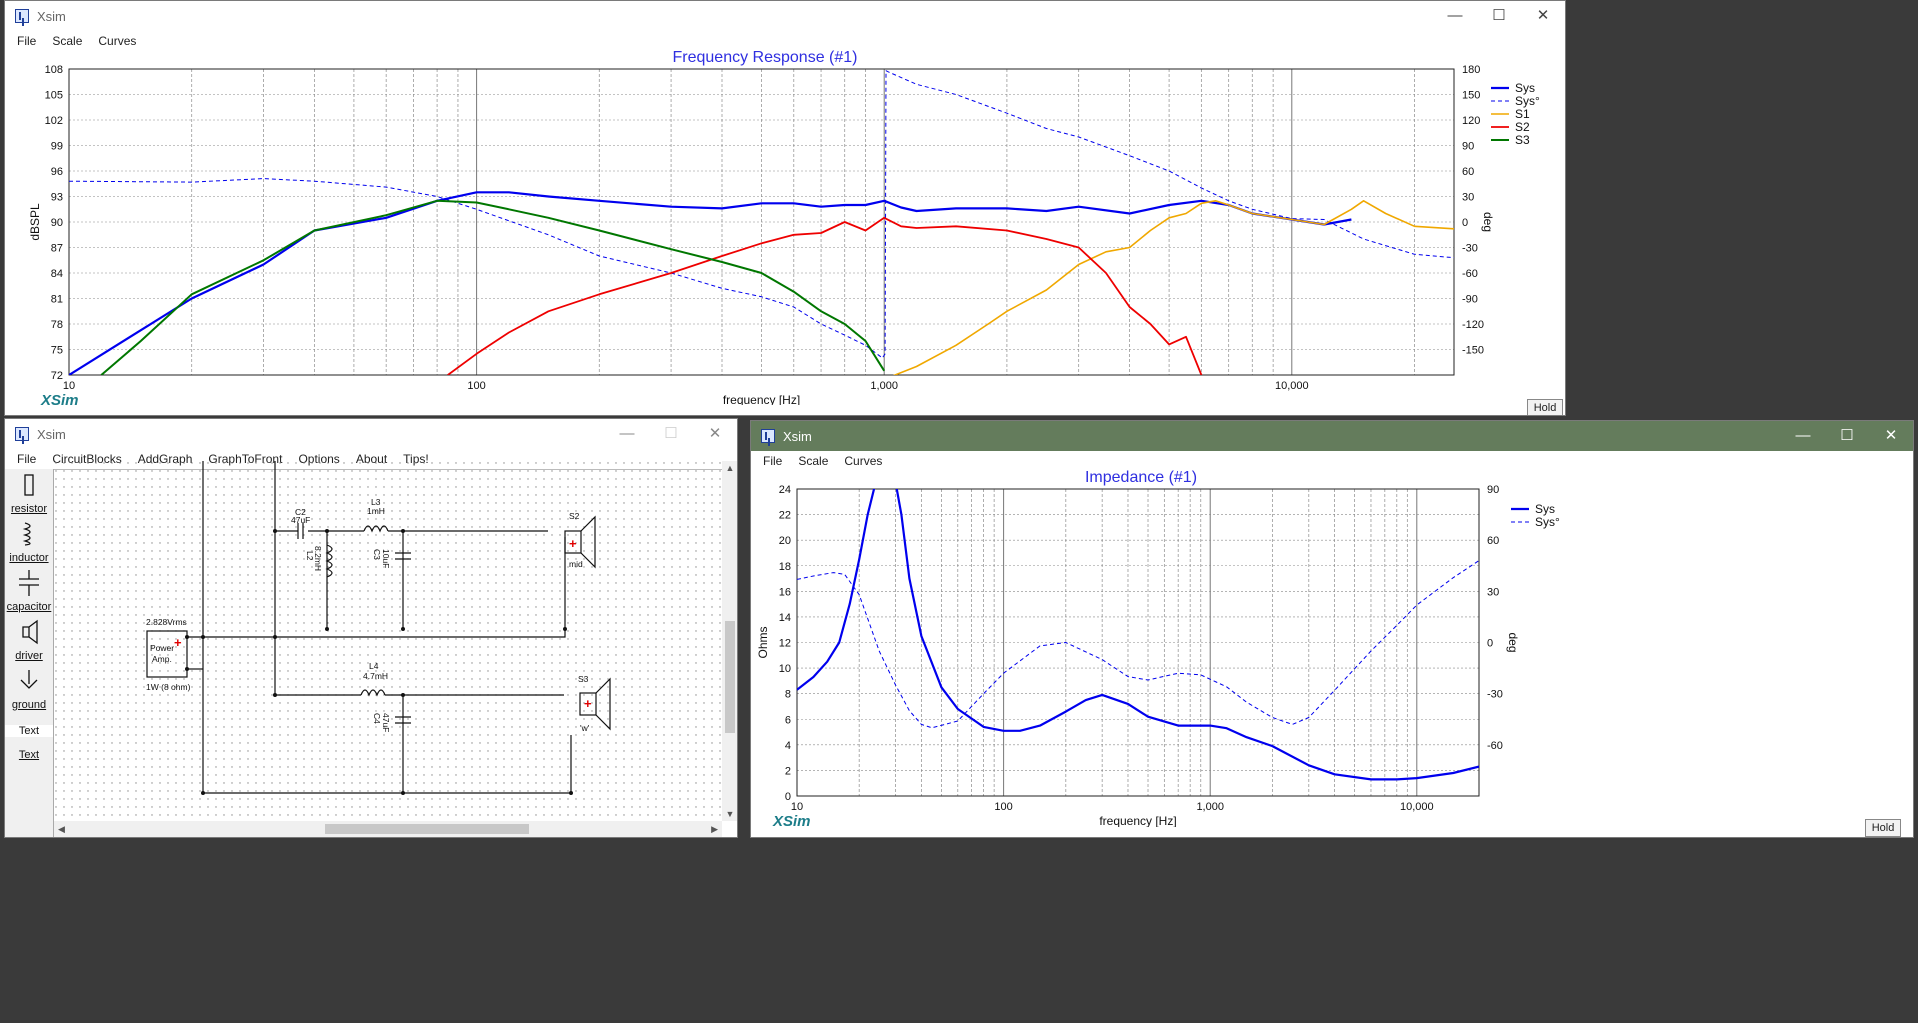 The image size is (1918, 1023). I want to click on ground-icon, so click(29, 681).